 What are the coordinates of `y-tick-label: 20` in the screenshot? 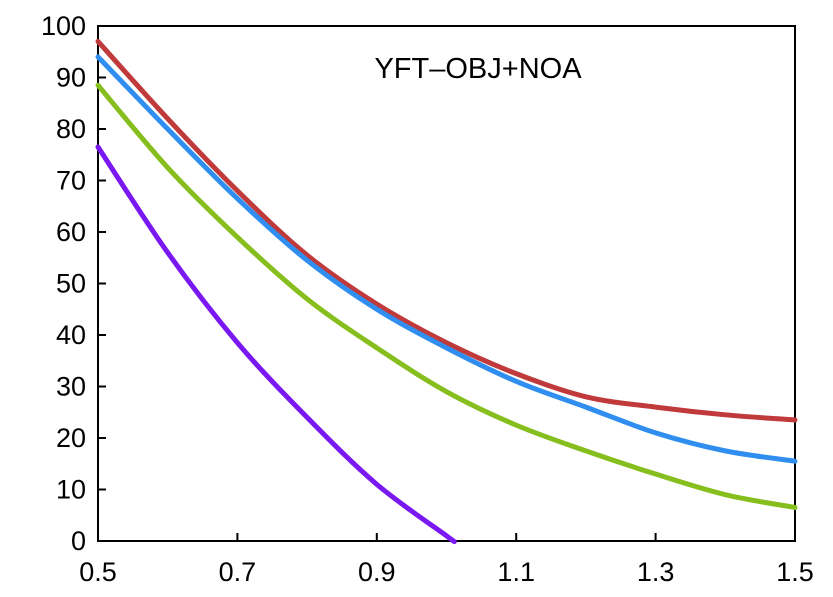 It's located at (71, 438).